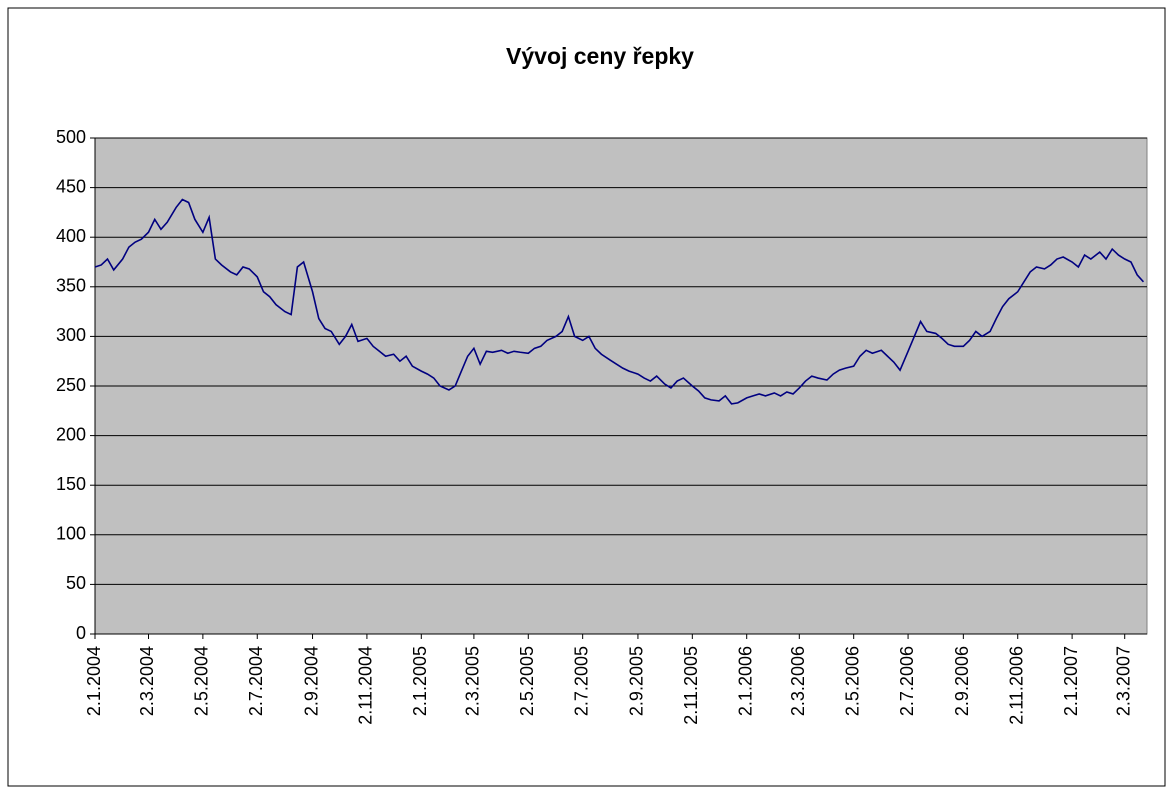 This screenshot has height=794, width=1173. Describe the element at coordinates (1071, 681) in the screenshot. I see `x-tick-label: 2.1.2007` at that location.